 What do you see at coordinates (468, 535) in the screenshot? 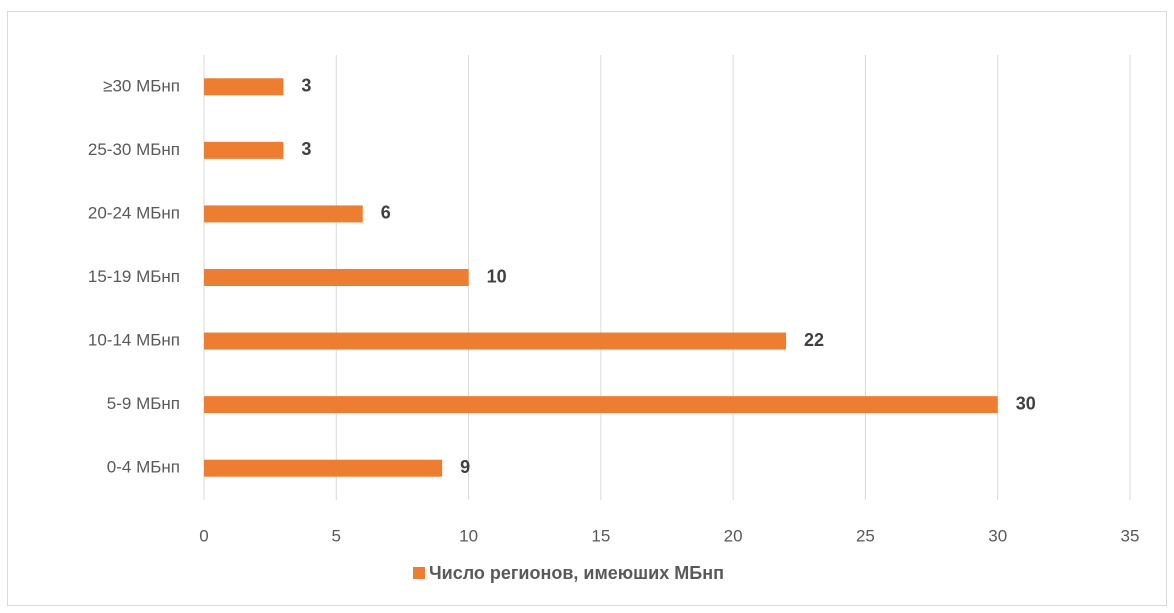
I see `x-tick-label: 10` at bounding box center [468, 535].